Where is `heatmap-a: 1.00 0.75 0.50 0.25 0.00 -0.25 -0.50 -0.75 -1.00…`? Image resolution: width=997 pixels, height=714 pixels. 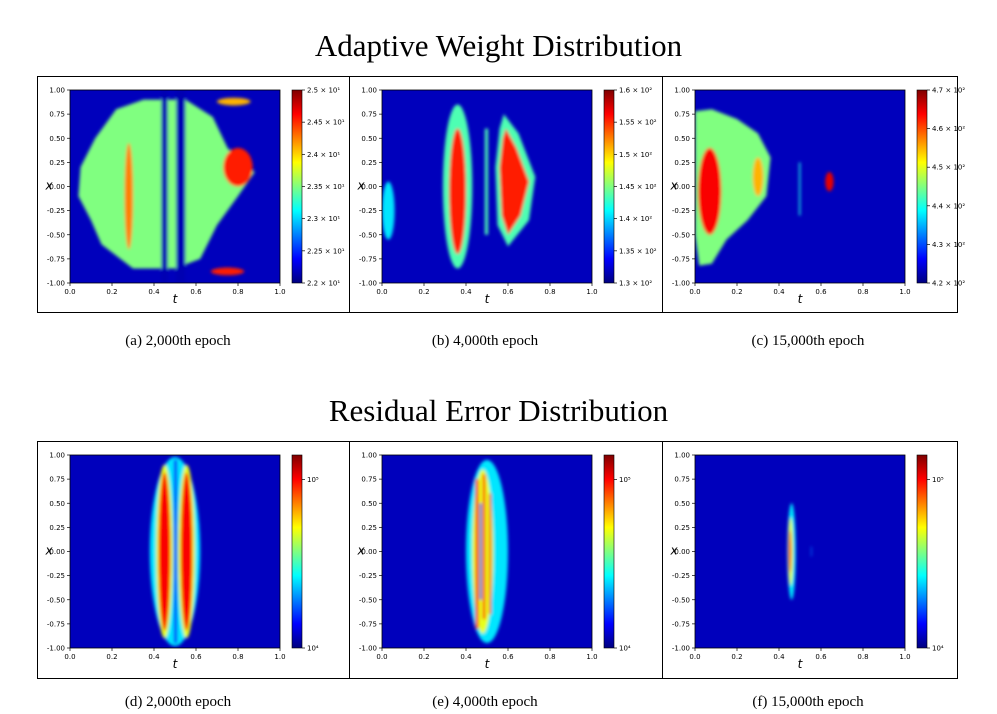 heatmap-a: 1.00 0.75 0.50 0.25 0.00 -0.25 -0.50 -0.75 -1.00… is located at coordinates (194, 197).